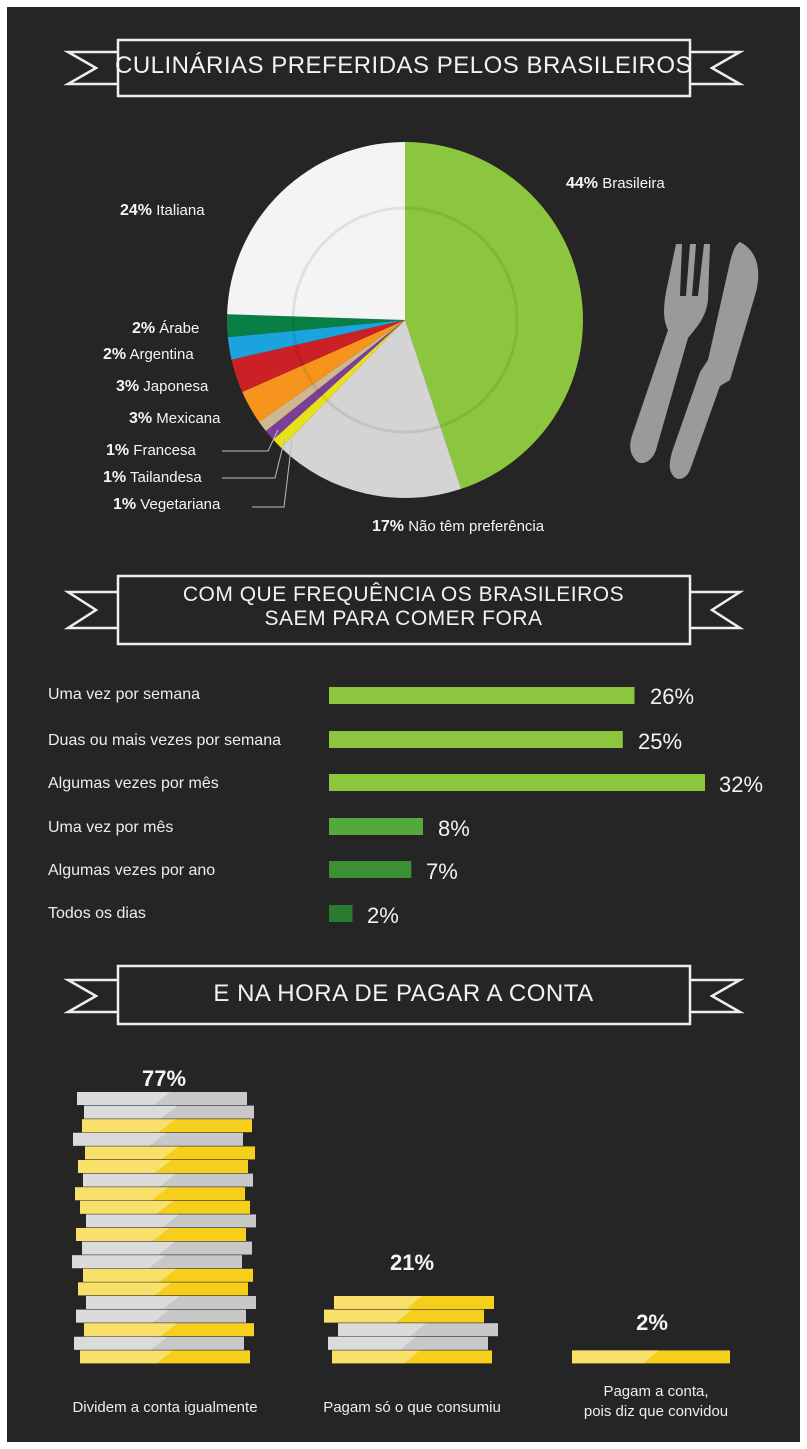 This screenshot has height=1449, width=807. I want to click on pie-slice-italiana, so click(316, 231).